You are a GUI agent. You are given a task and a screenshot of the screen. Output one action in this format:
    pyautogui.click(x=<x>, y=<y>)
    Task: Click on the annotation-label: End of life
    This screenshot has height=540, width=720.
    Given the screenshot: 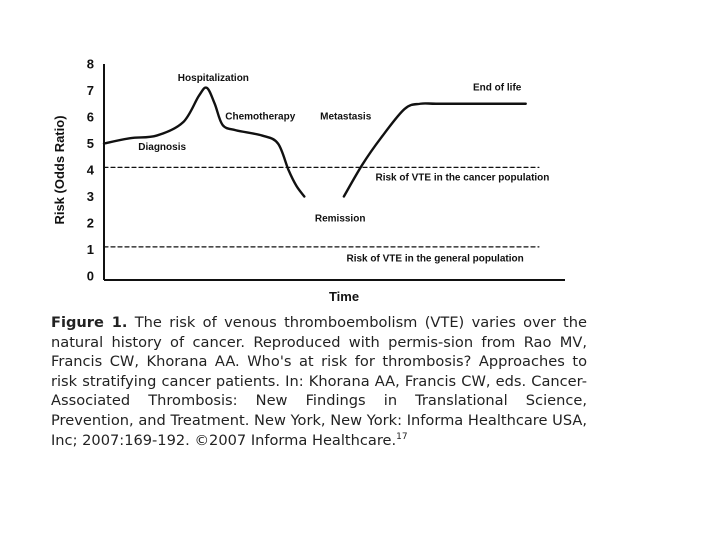 What is the action you would take?
    pyautogui.click(x=497, y=88)
    